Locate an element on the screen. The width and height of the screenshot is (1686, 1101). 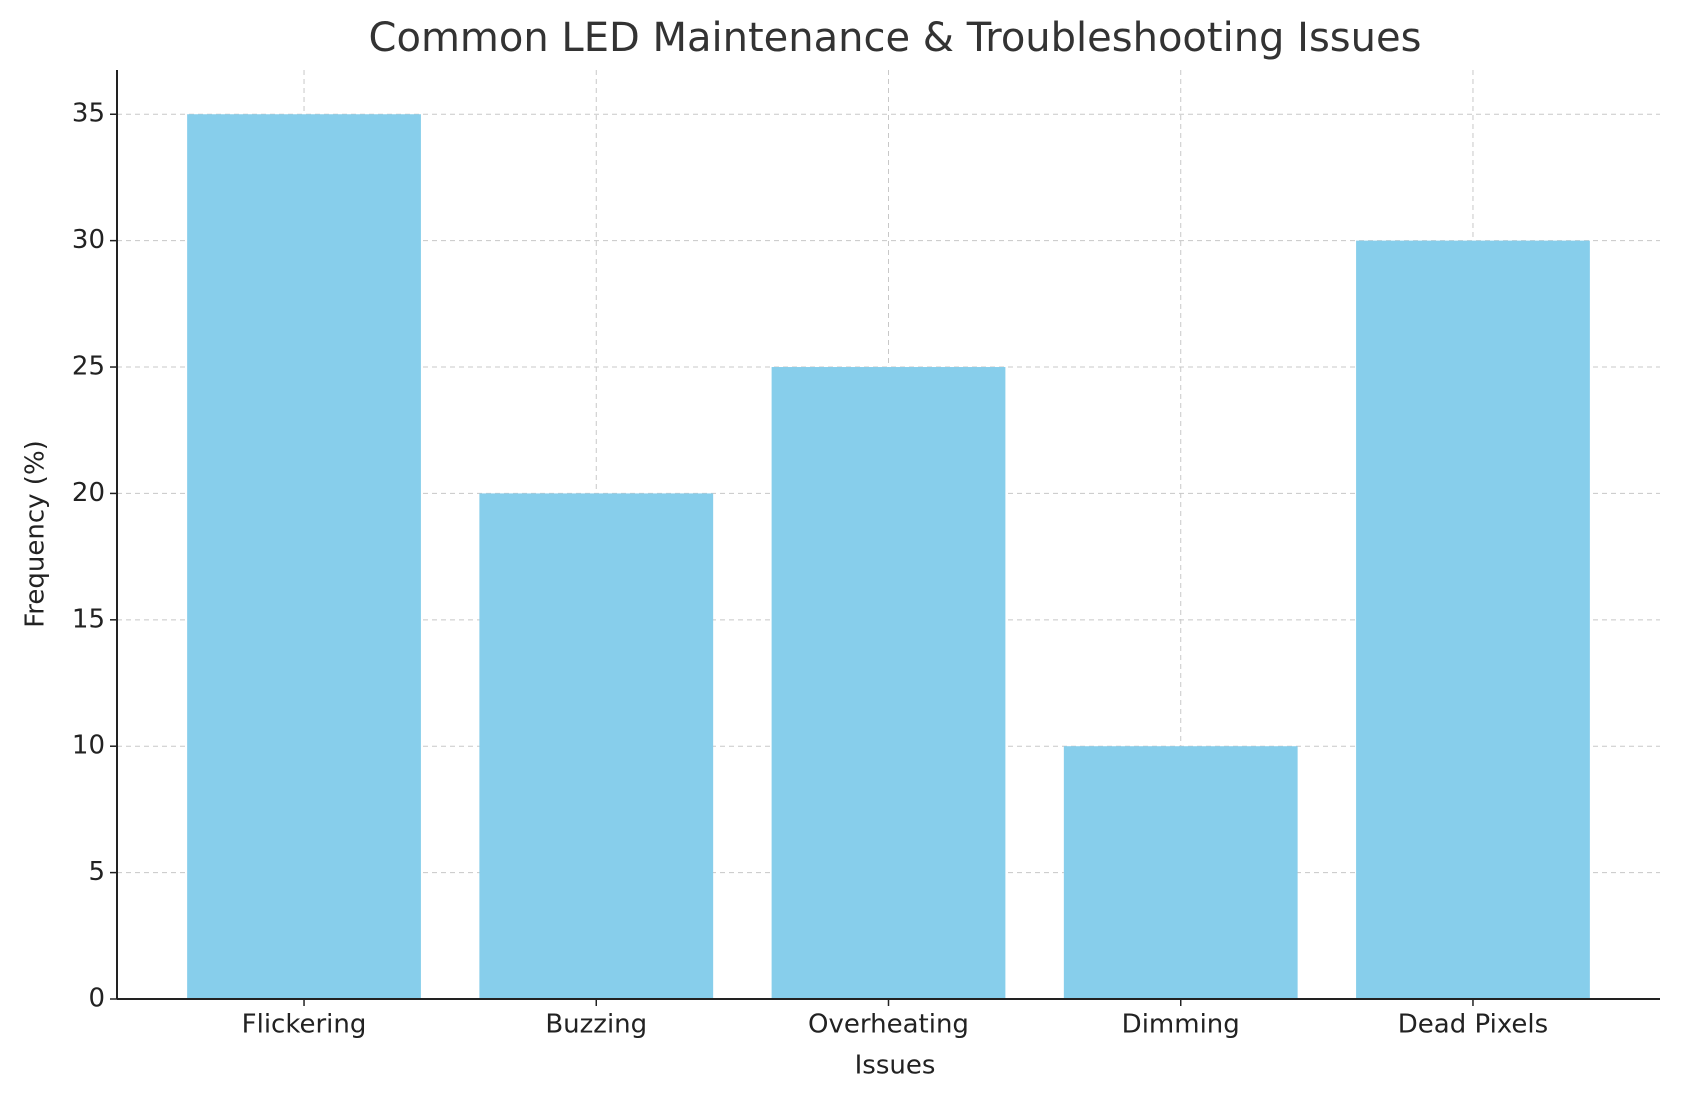
x-axis-label: Issues is located at coordinates (895, 1066).